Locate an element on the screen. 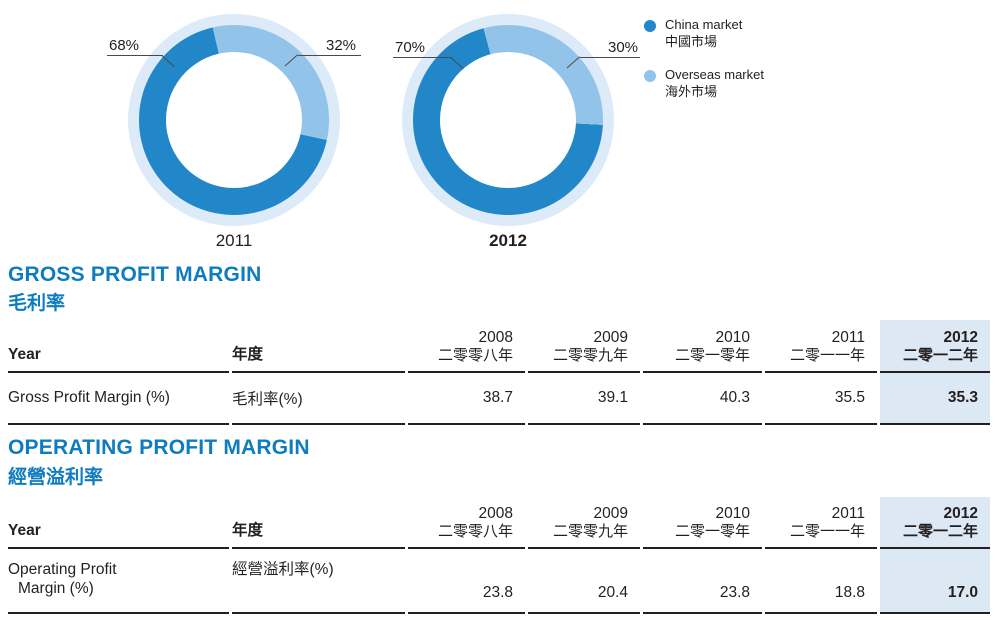 This screenshot has width=995, height=620. operating-value-2010: 23.8 is located at coordinates (702, 581).